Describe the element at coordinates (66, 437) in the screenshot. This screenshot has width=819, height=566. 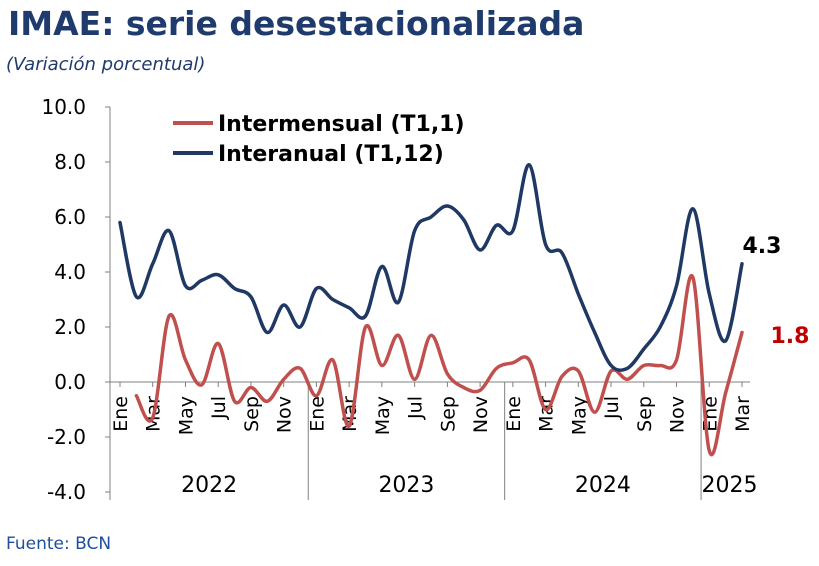
I see `y-tick-label: -2.0` at that location.